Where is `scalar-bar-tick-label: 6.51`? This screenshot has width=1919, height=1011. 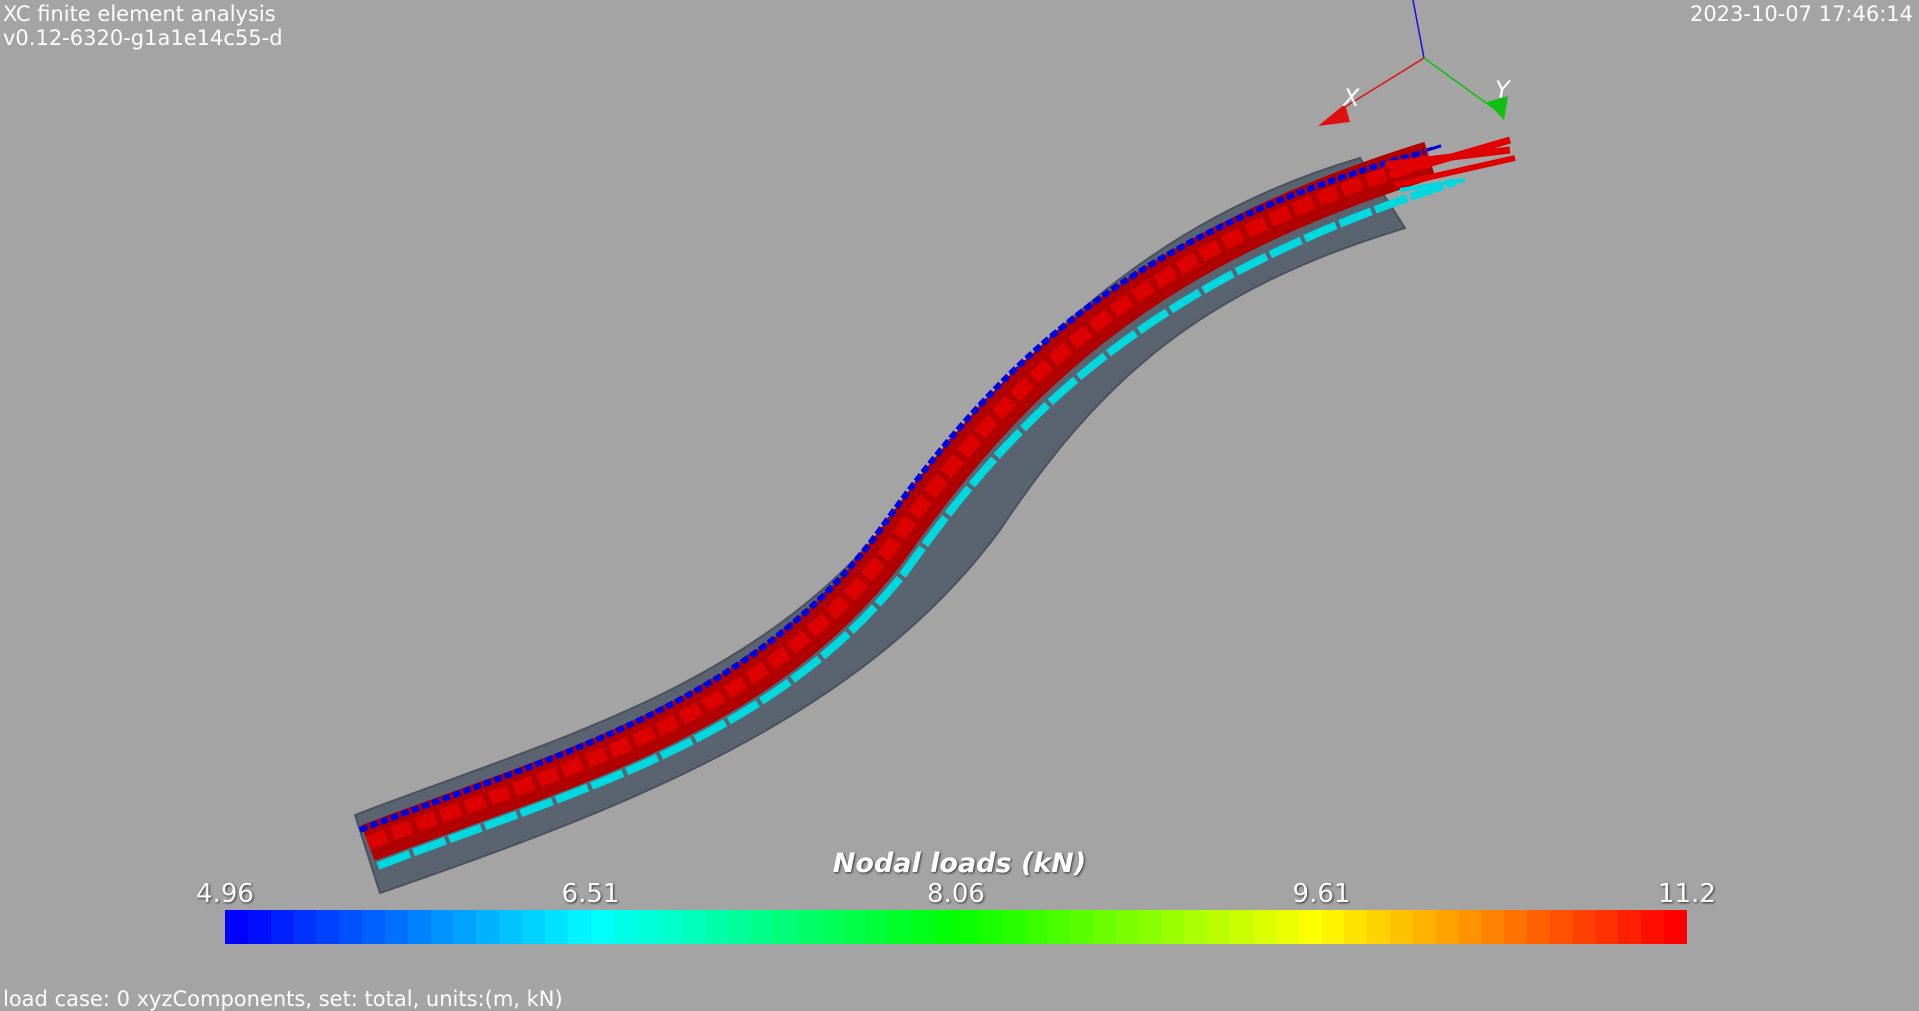 scalar-bar-tick-label: 6.51 is located at coordinates (590, 894).